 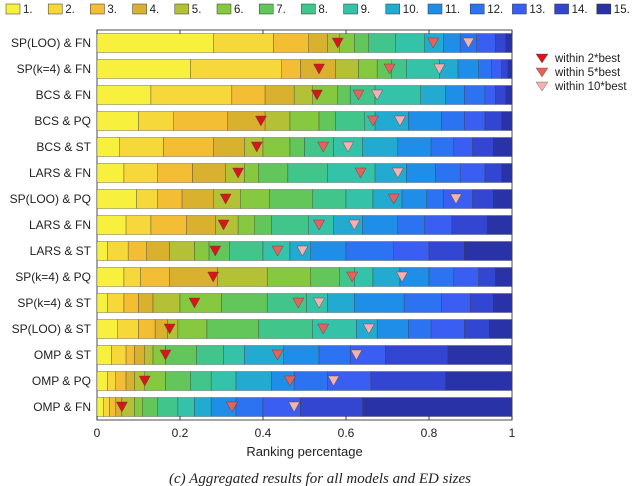 What do you see at coordinates (265, 69) in the screenshot?
I see `bar-row-2: SP(k=4) & FN` at bounding box center [265, 69].